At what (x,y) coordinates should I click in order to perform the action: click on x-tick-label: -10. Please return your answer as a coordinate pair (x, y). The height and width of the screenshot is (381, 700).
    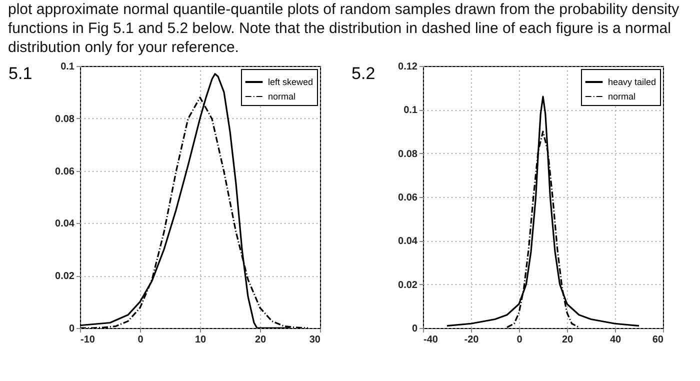
    Looking at the image, I should click on (88, 340).